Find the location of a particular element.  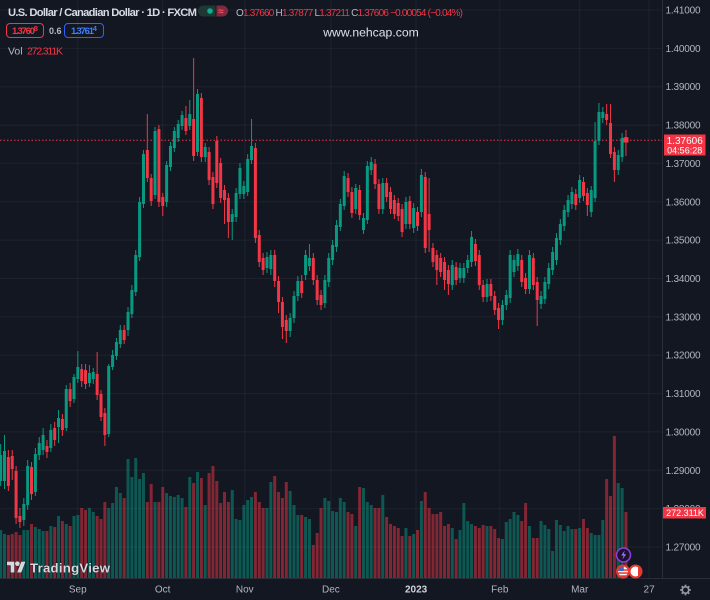

svg-text: 1.37614 is located at coordinates (84, 30).